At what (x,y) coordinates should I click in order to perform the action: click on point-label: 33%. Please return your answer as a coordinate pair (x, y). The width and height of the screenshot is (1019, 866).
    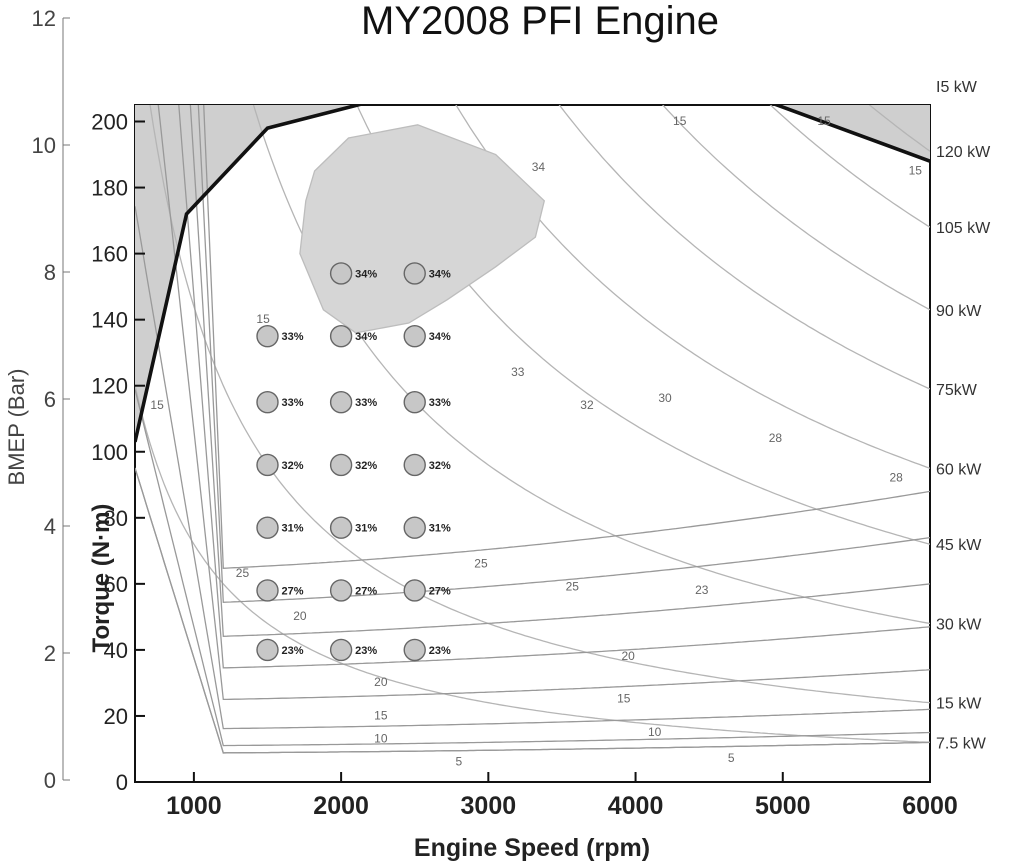
    Looking at the image, I should click on (366, 403).